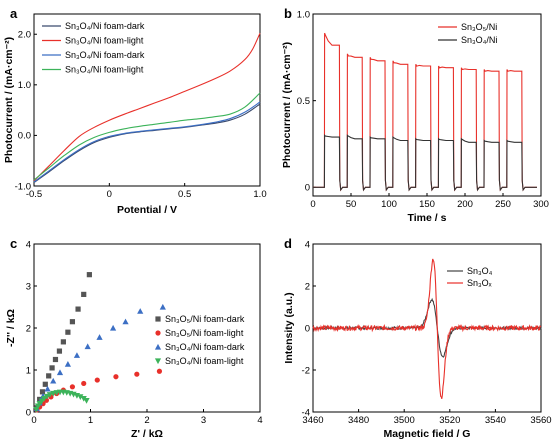 This screenshot has height=442, width=553. I want to click on x-tick-label: 2, so click(146, 420).